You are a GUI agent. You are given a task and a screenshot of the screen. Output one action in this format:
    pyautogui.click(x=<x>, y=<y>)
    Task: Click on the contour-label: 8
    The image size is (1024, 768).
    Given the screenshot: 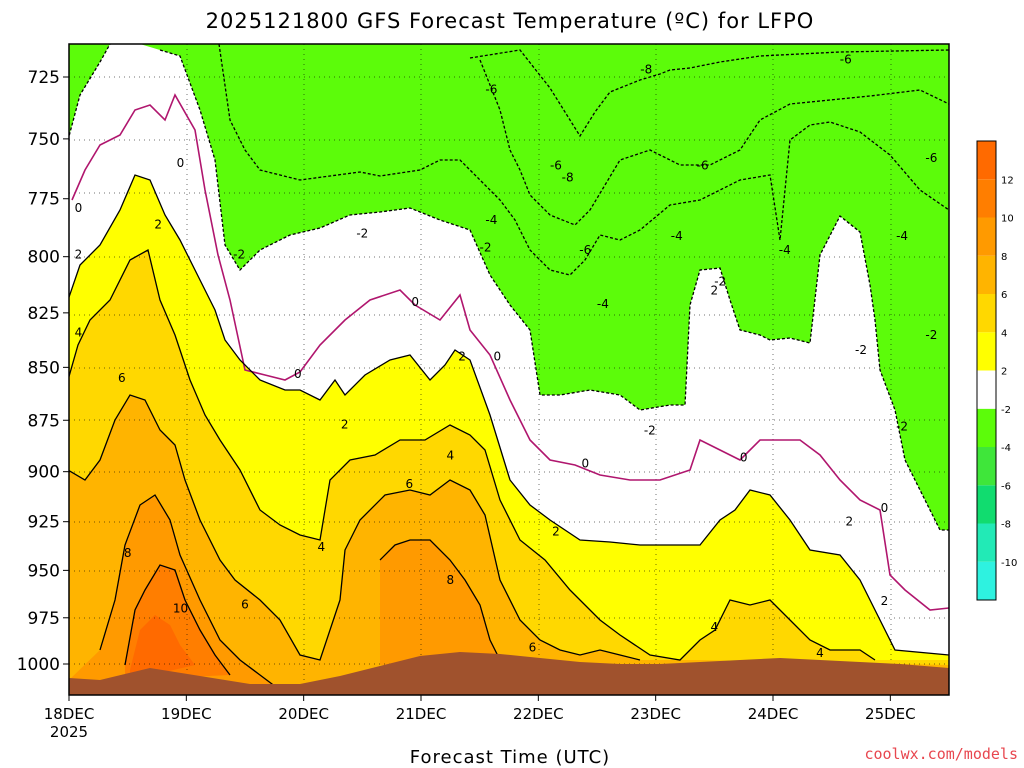 What is the action you would take?
    pyautogui.click(x=451, y=580)
    